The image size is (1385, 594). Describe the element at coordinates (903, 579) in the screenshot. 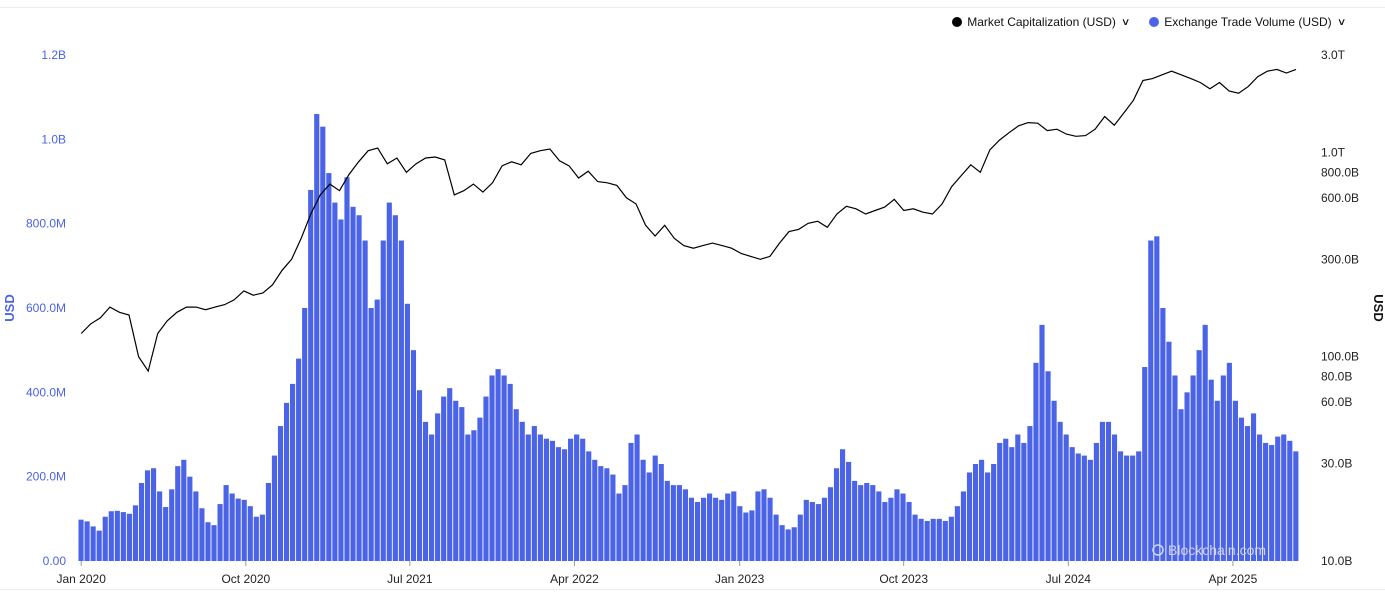

I see `x-tick-label: Oct 2023` at that location.